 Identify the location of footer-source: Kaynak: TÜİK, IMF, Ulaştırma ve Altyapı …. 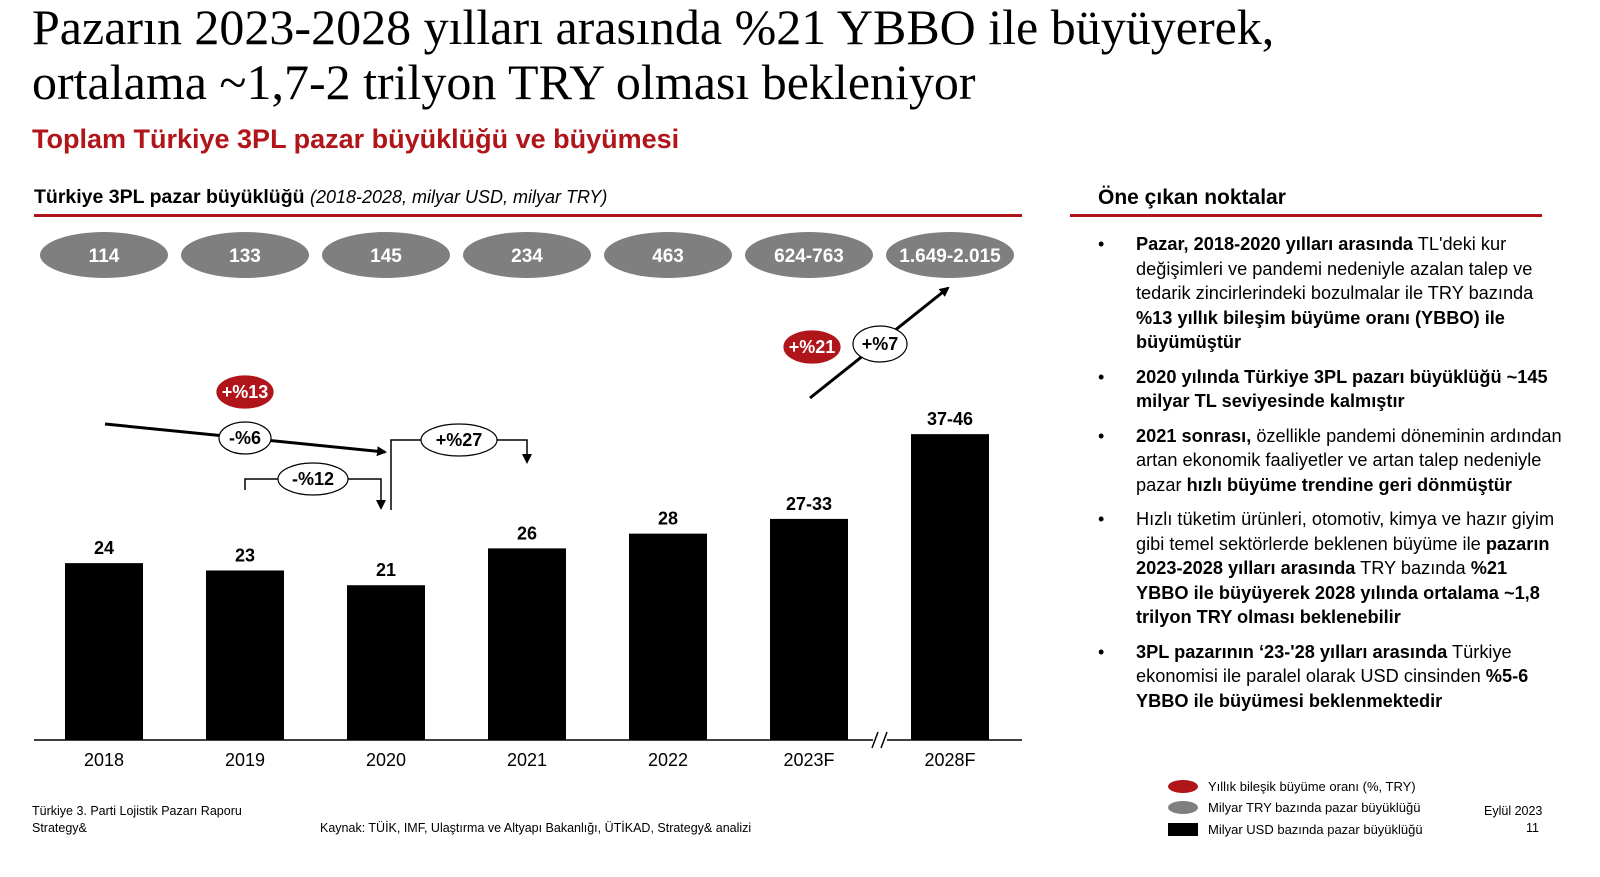
(536, 828).